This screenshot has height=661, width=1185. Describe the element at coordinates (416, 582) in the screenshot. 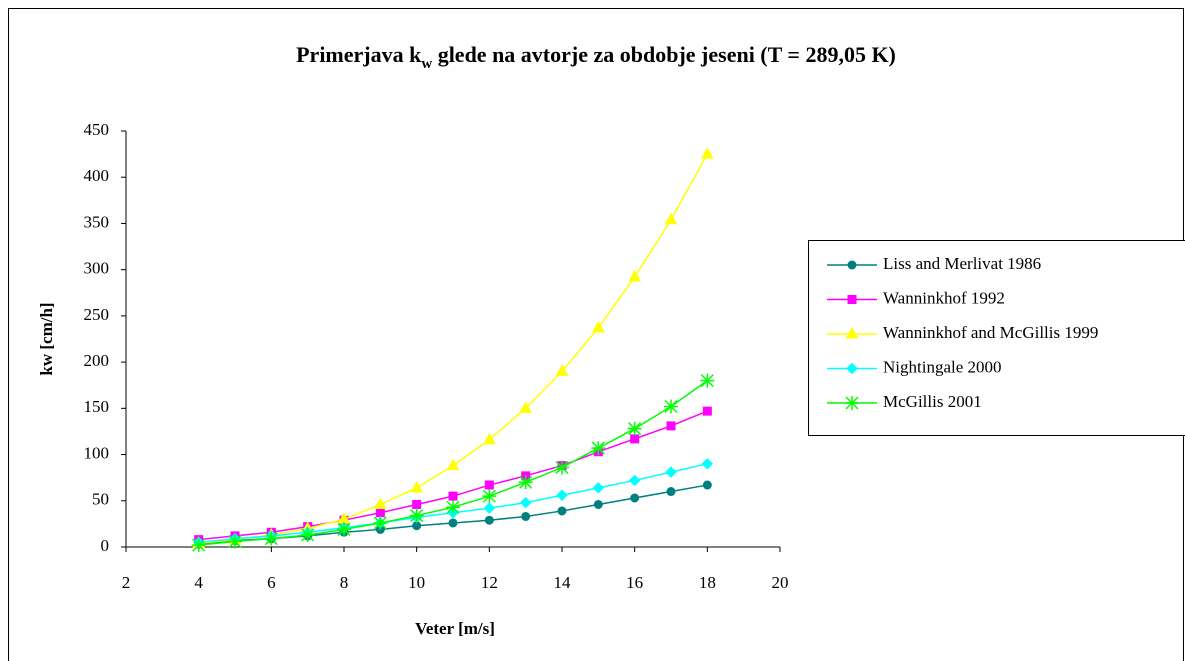

I see `x-tick-label: 10` at that location.